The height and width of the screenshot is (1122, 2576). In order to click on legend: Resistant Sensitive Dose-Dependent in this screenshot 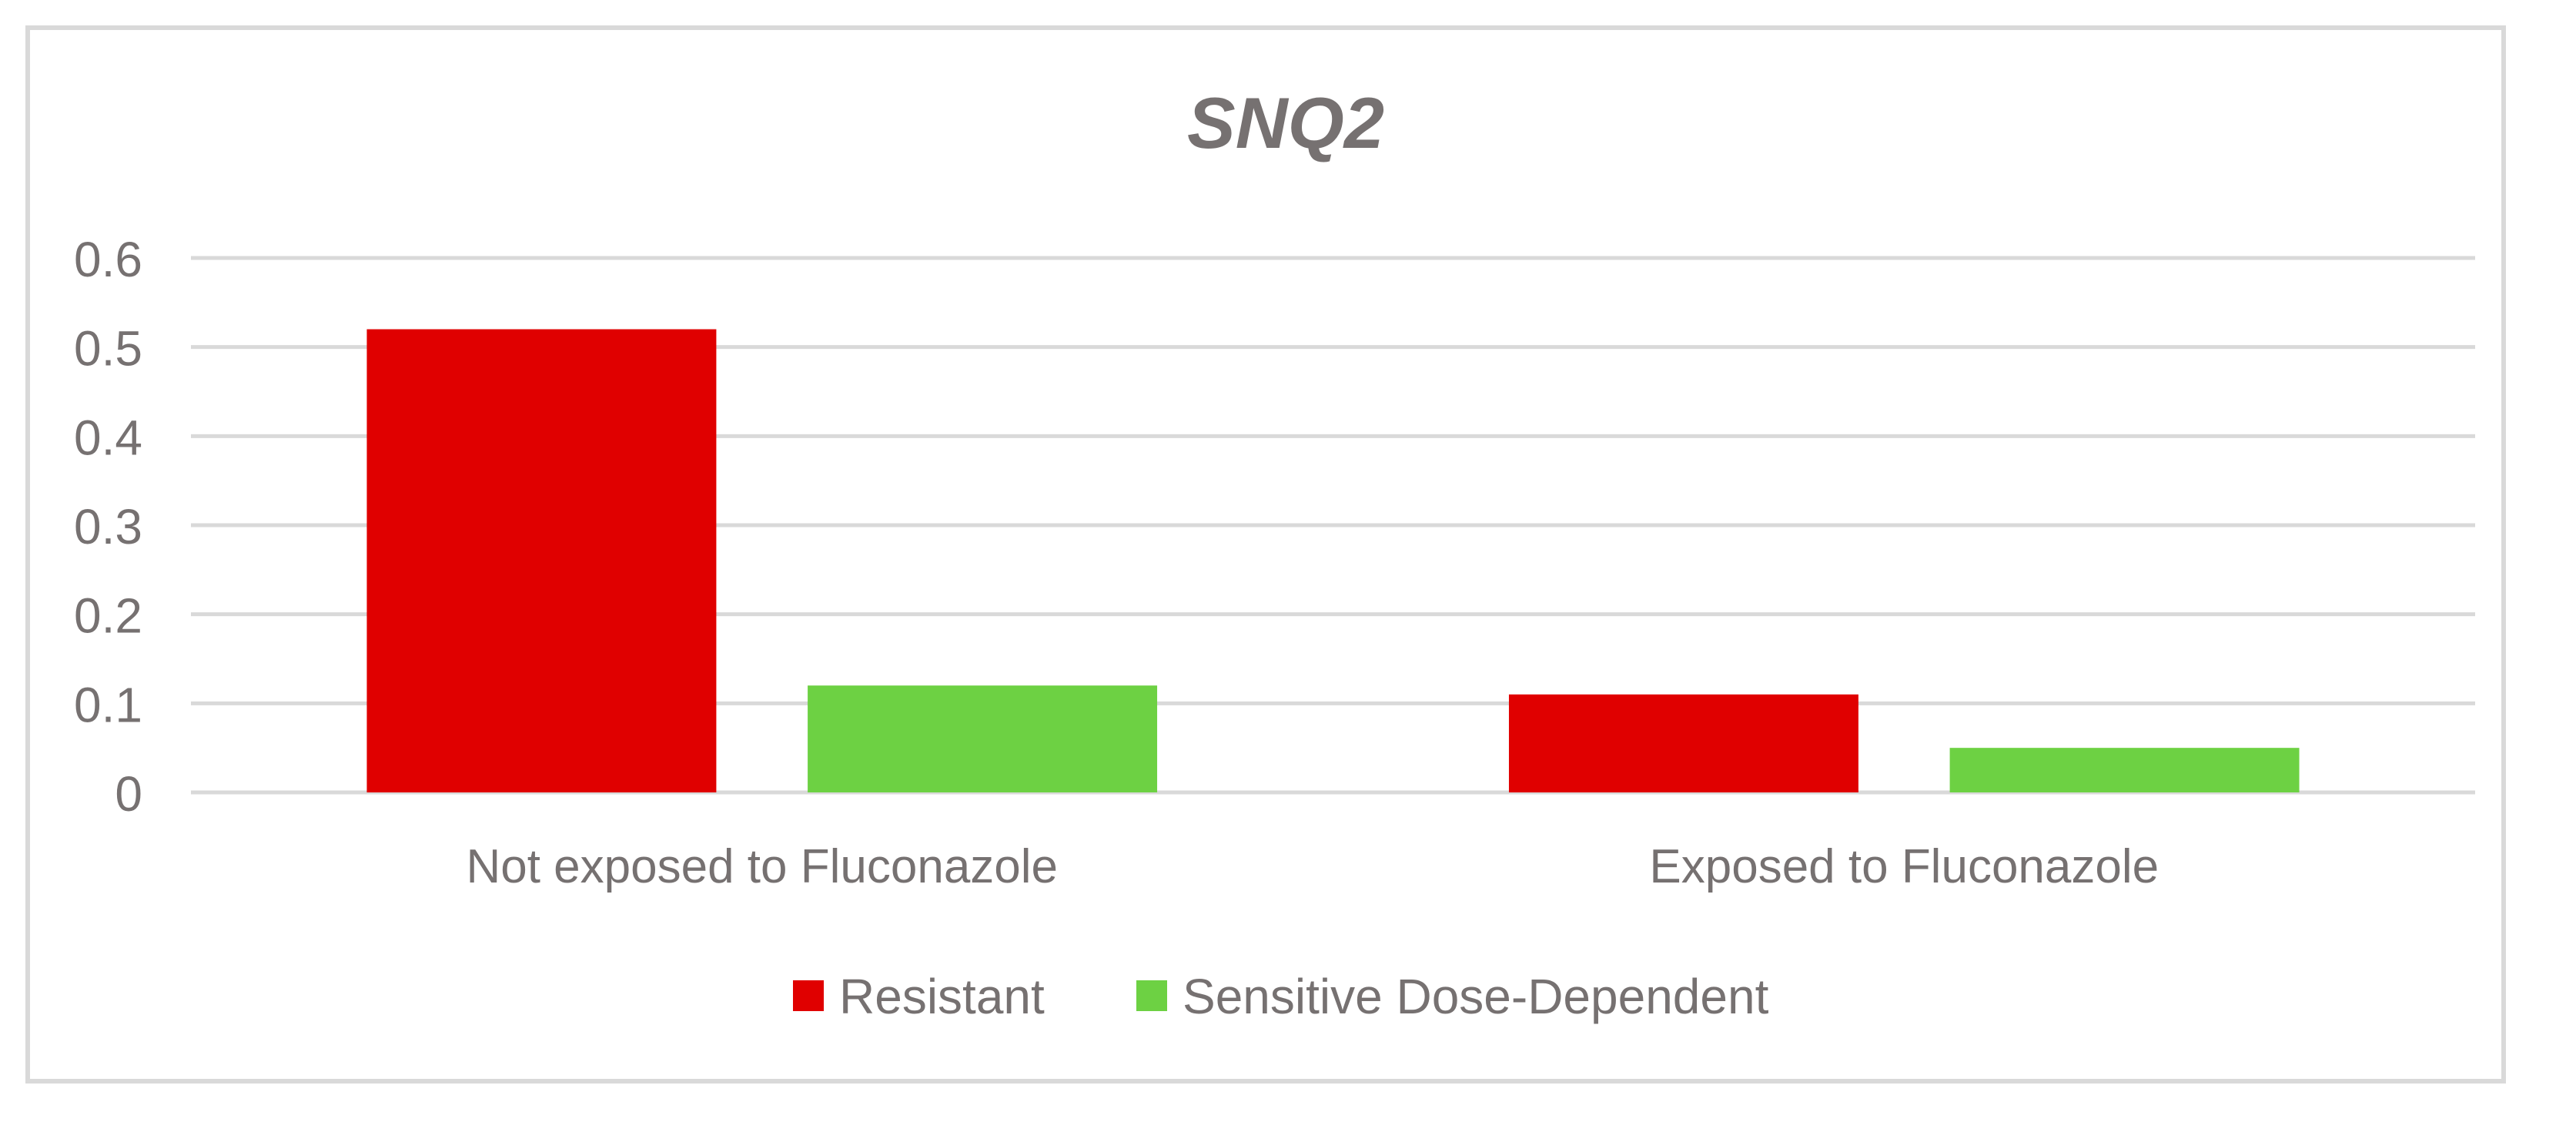, I will do `click(1281, 996)`.